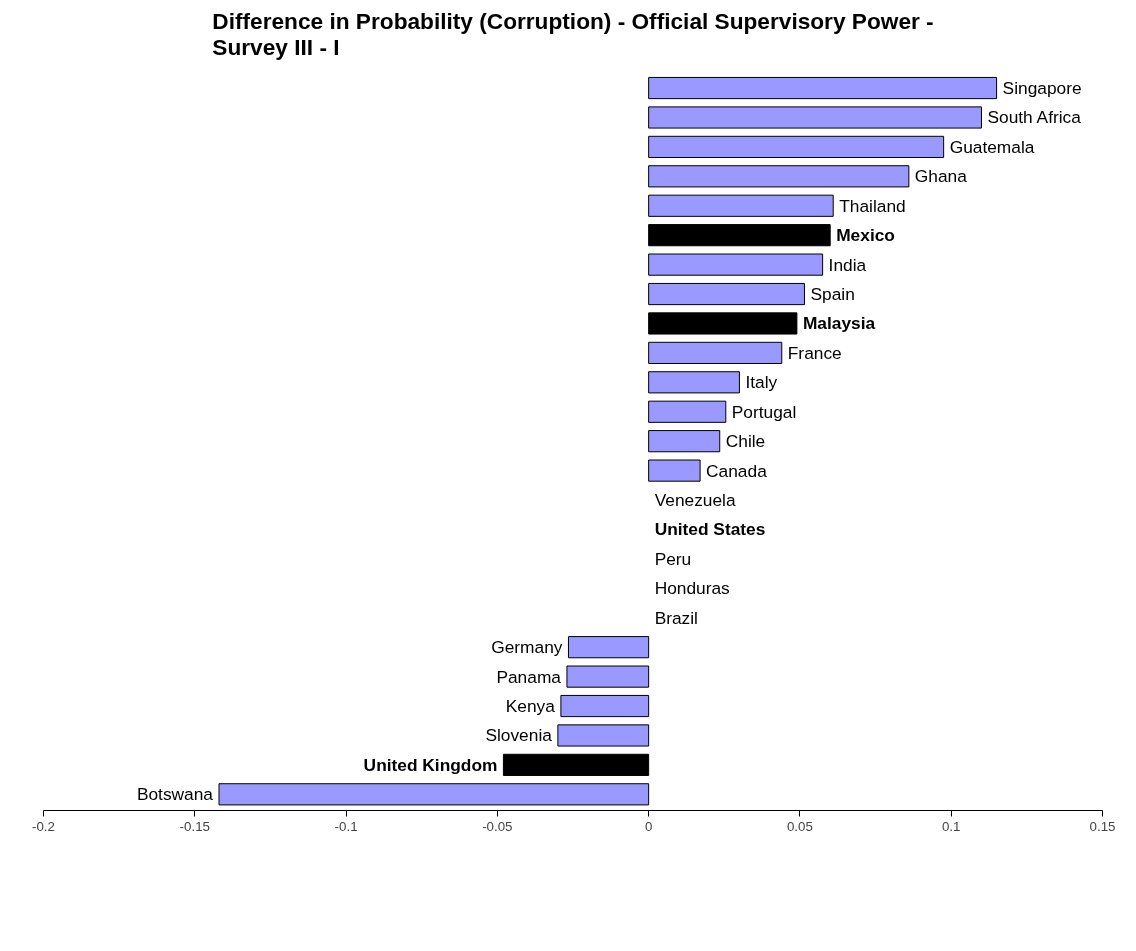  What do you see at coordinates (648, 826) in the screenshot?
I see `x-tick-label: 0` at bounding box center [648, 826].